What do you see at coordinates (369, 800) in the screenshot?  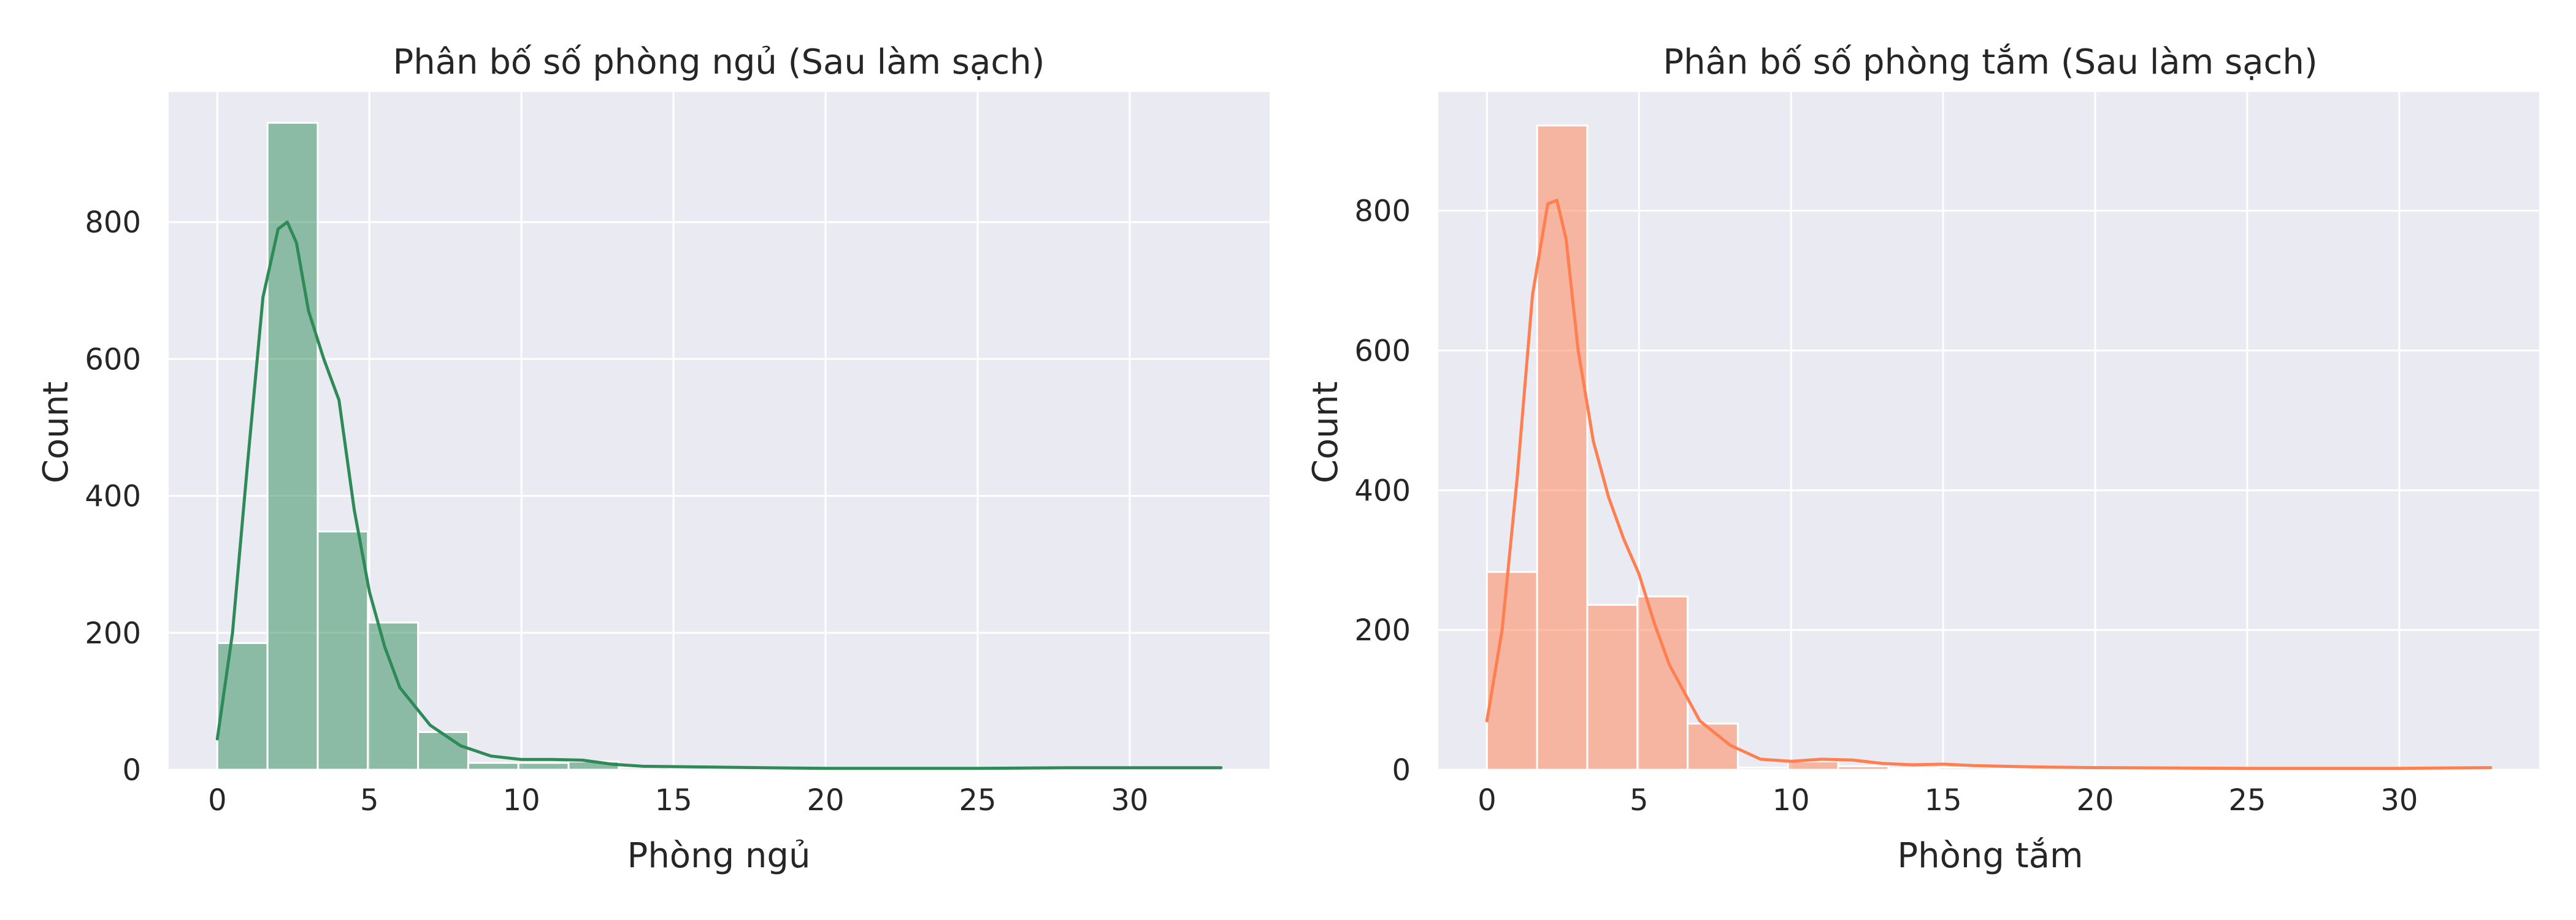 I see `bedrooms-x-tick-label: 5` at bounding box center [369, 800].